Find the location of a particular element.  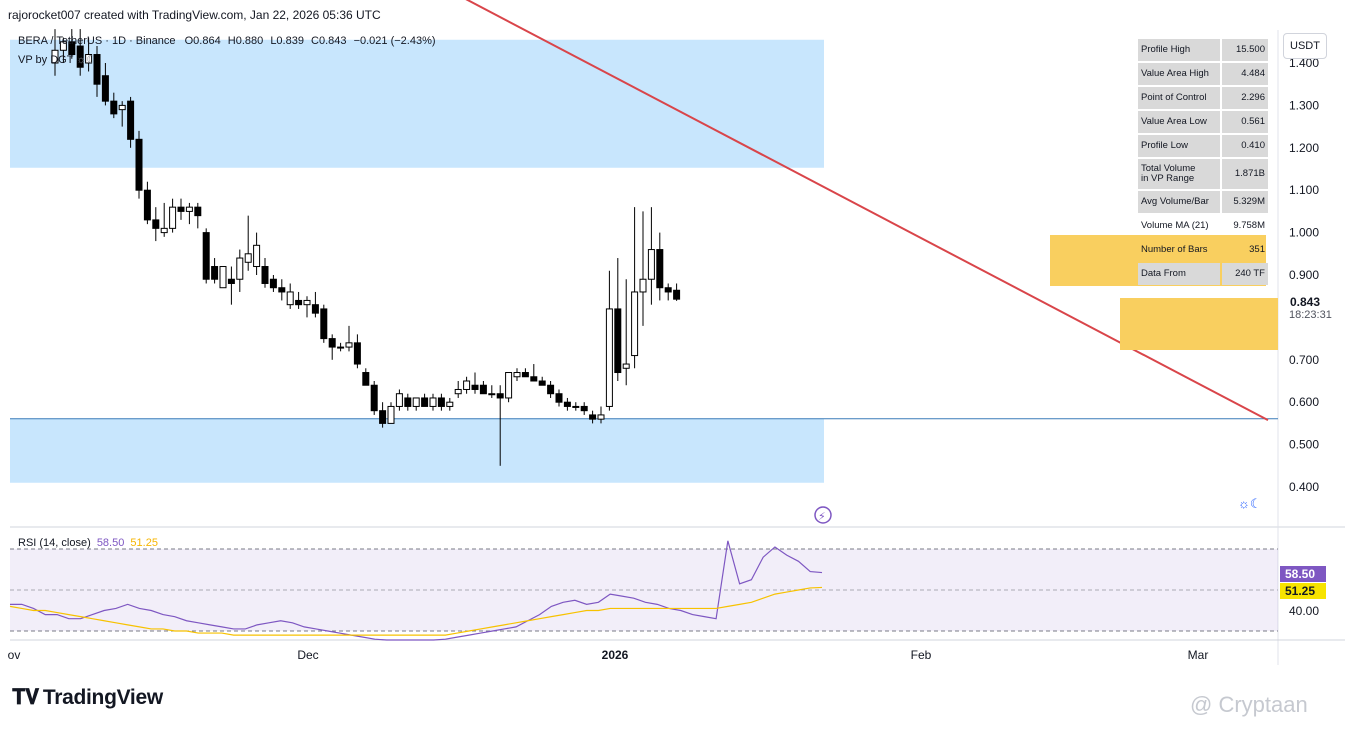

vp-stat-label: Avg Volume/Bar is located at coordinates (1179, 202).